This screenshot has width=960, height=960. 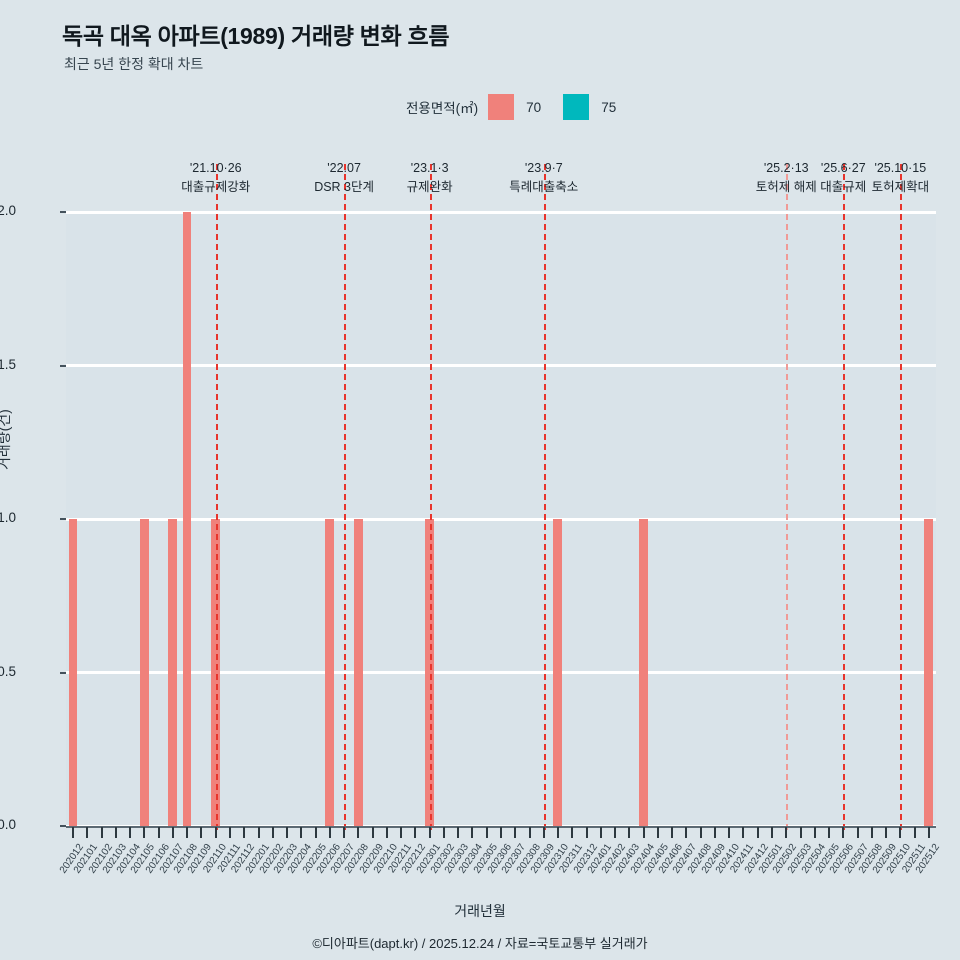 What do you see at coordinates (429, 187) in the screenshot?
I see `annotation-text: 규제완화` at bounding box center [429, 187].